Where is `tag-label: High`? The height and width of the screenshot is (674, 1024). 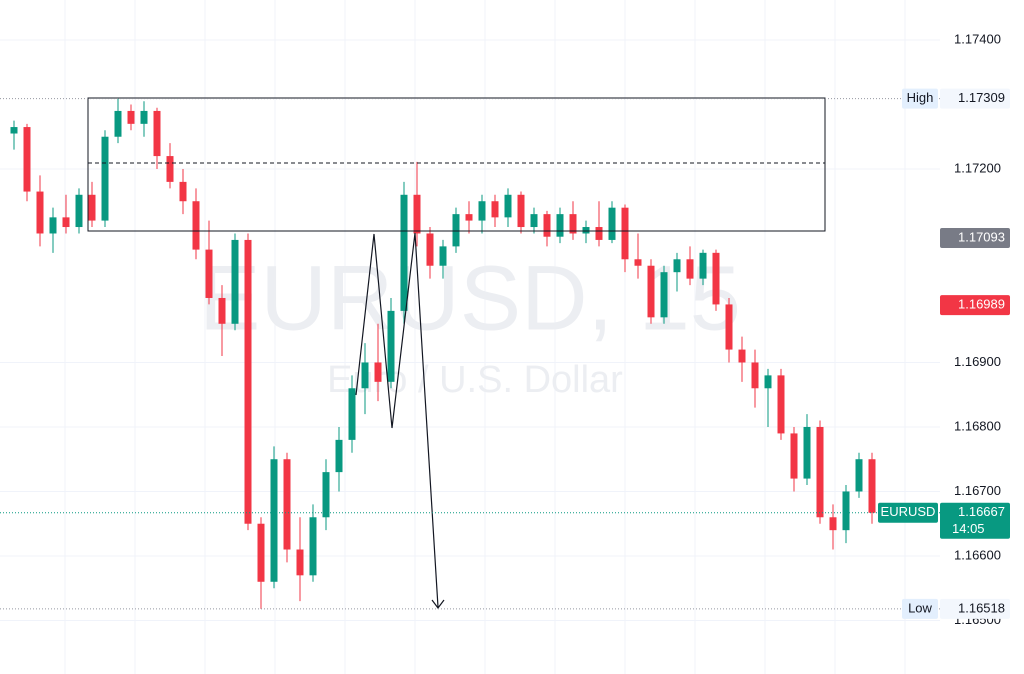 tag-label: High is located at coordinates (920, 97).